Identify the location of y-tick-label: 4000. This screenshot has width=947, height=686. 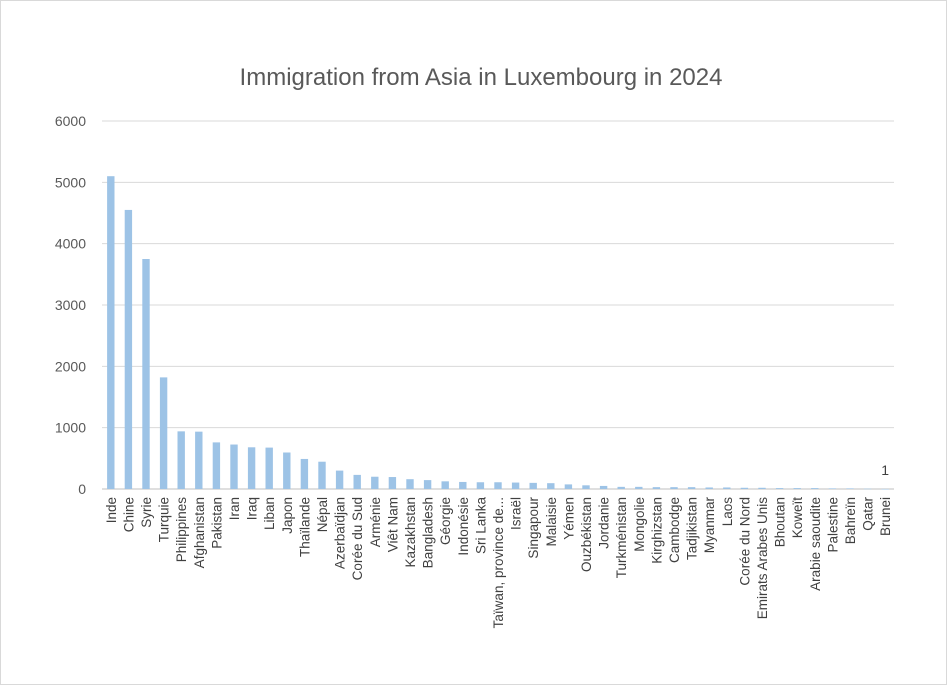
(70, 244).